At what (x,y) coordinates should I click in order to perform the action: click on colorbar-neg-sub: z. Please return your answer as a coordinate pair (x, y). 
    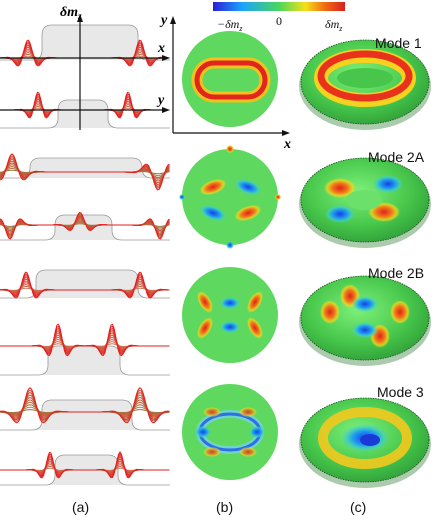
    Looking at the image, I should click on (240, 28).